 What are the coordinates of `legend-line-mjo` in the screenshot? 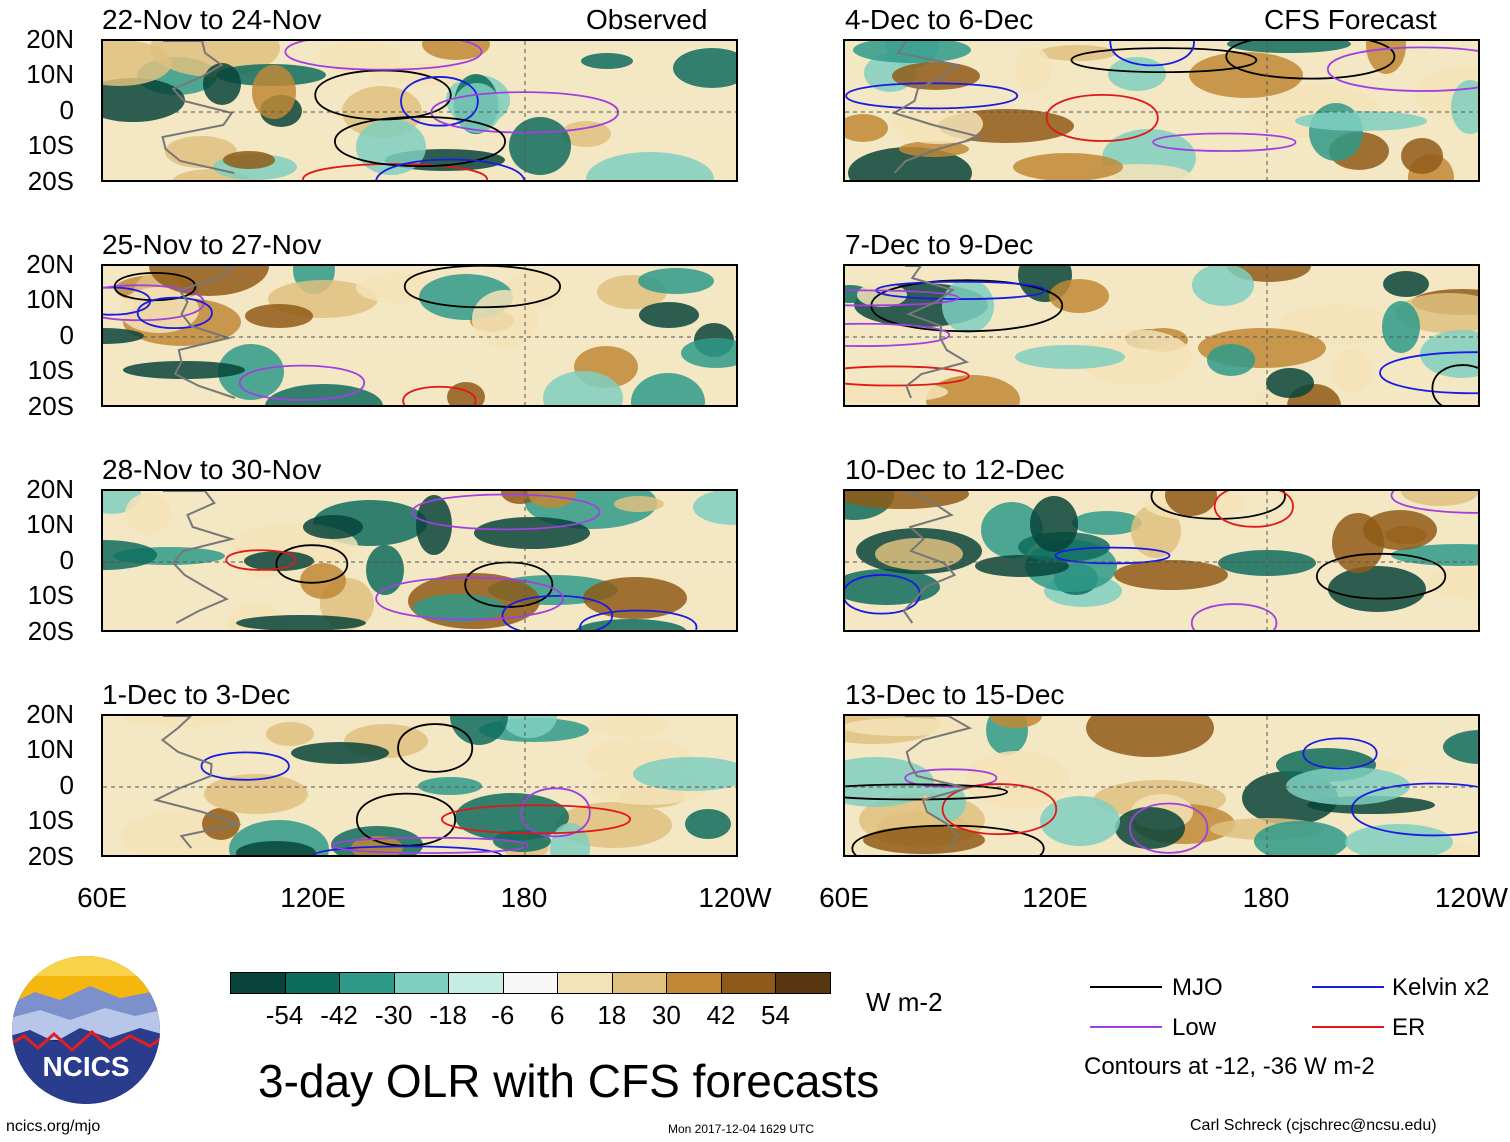 It's located at (1126, 987).